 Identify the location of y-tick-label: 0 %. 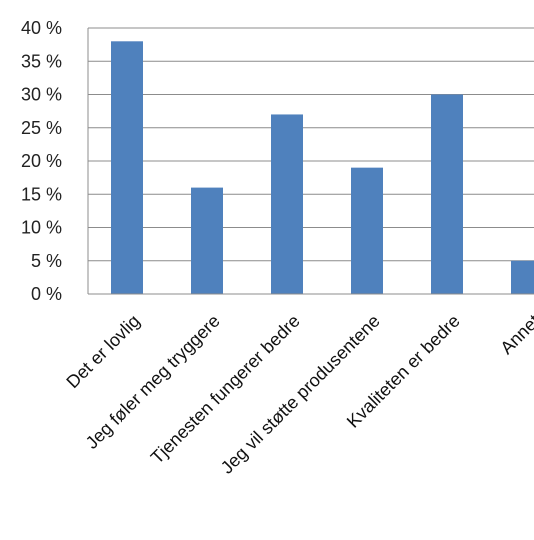
(46, 294).